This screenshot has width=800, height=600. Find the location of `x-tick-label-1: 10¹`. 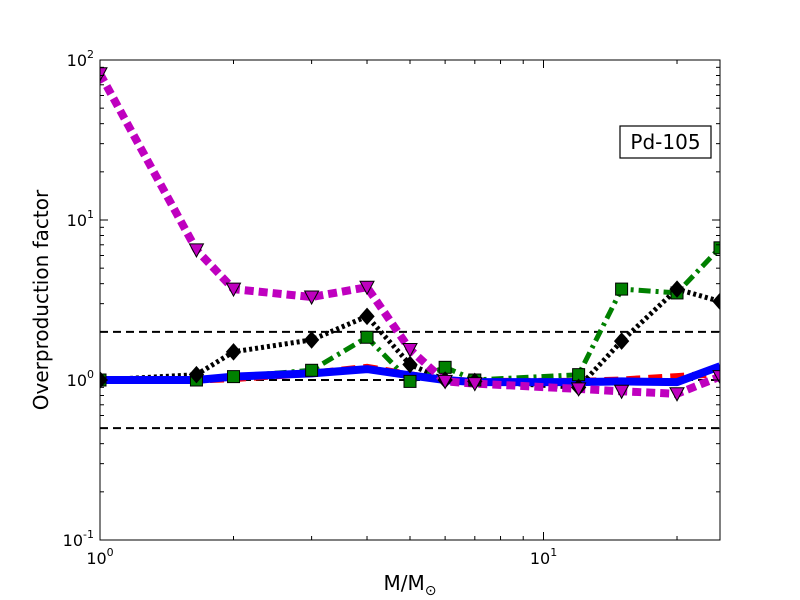

x-tick-label-1: 10¹ is located at coordinates (543, 557).